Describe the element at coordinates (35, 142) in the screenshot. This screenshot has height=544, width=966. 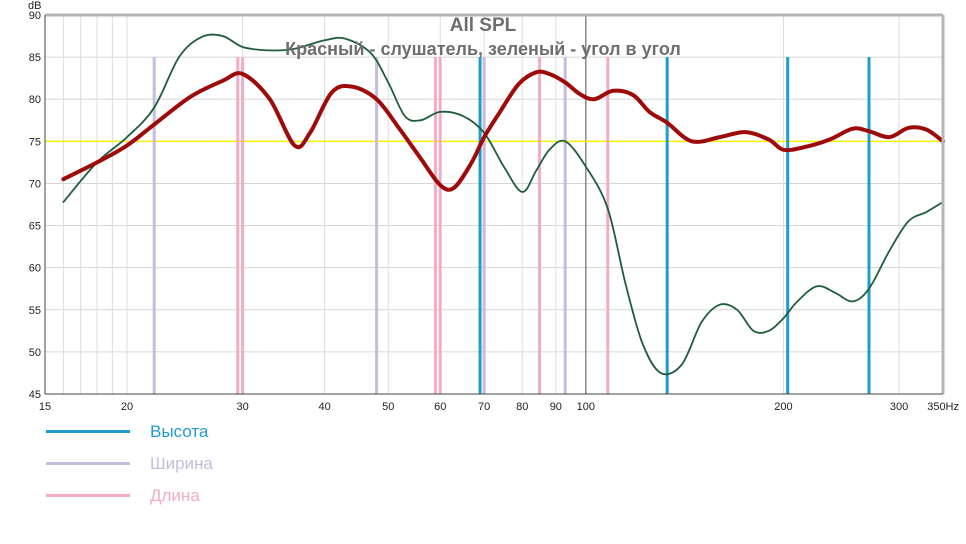
I see `y-tick-label: 75` at that location.